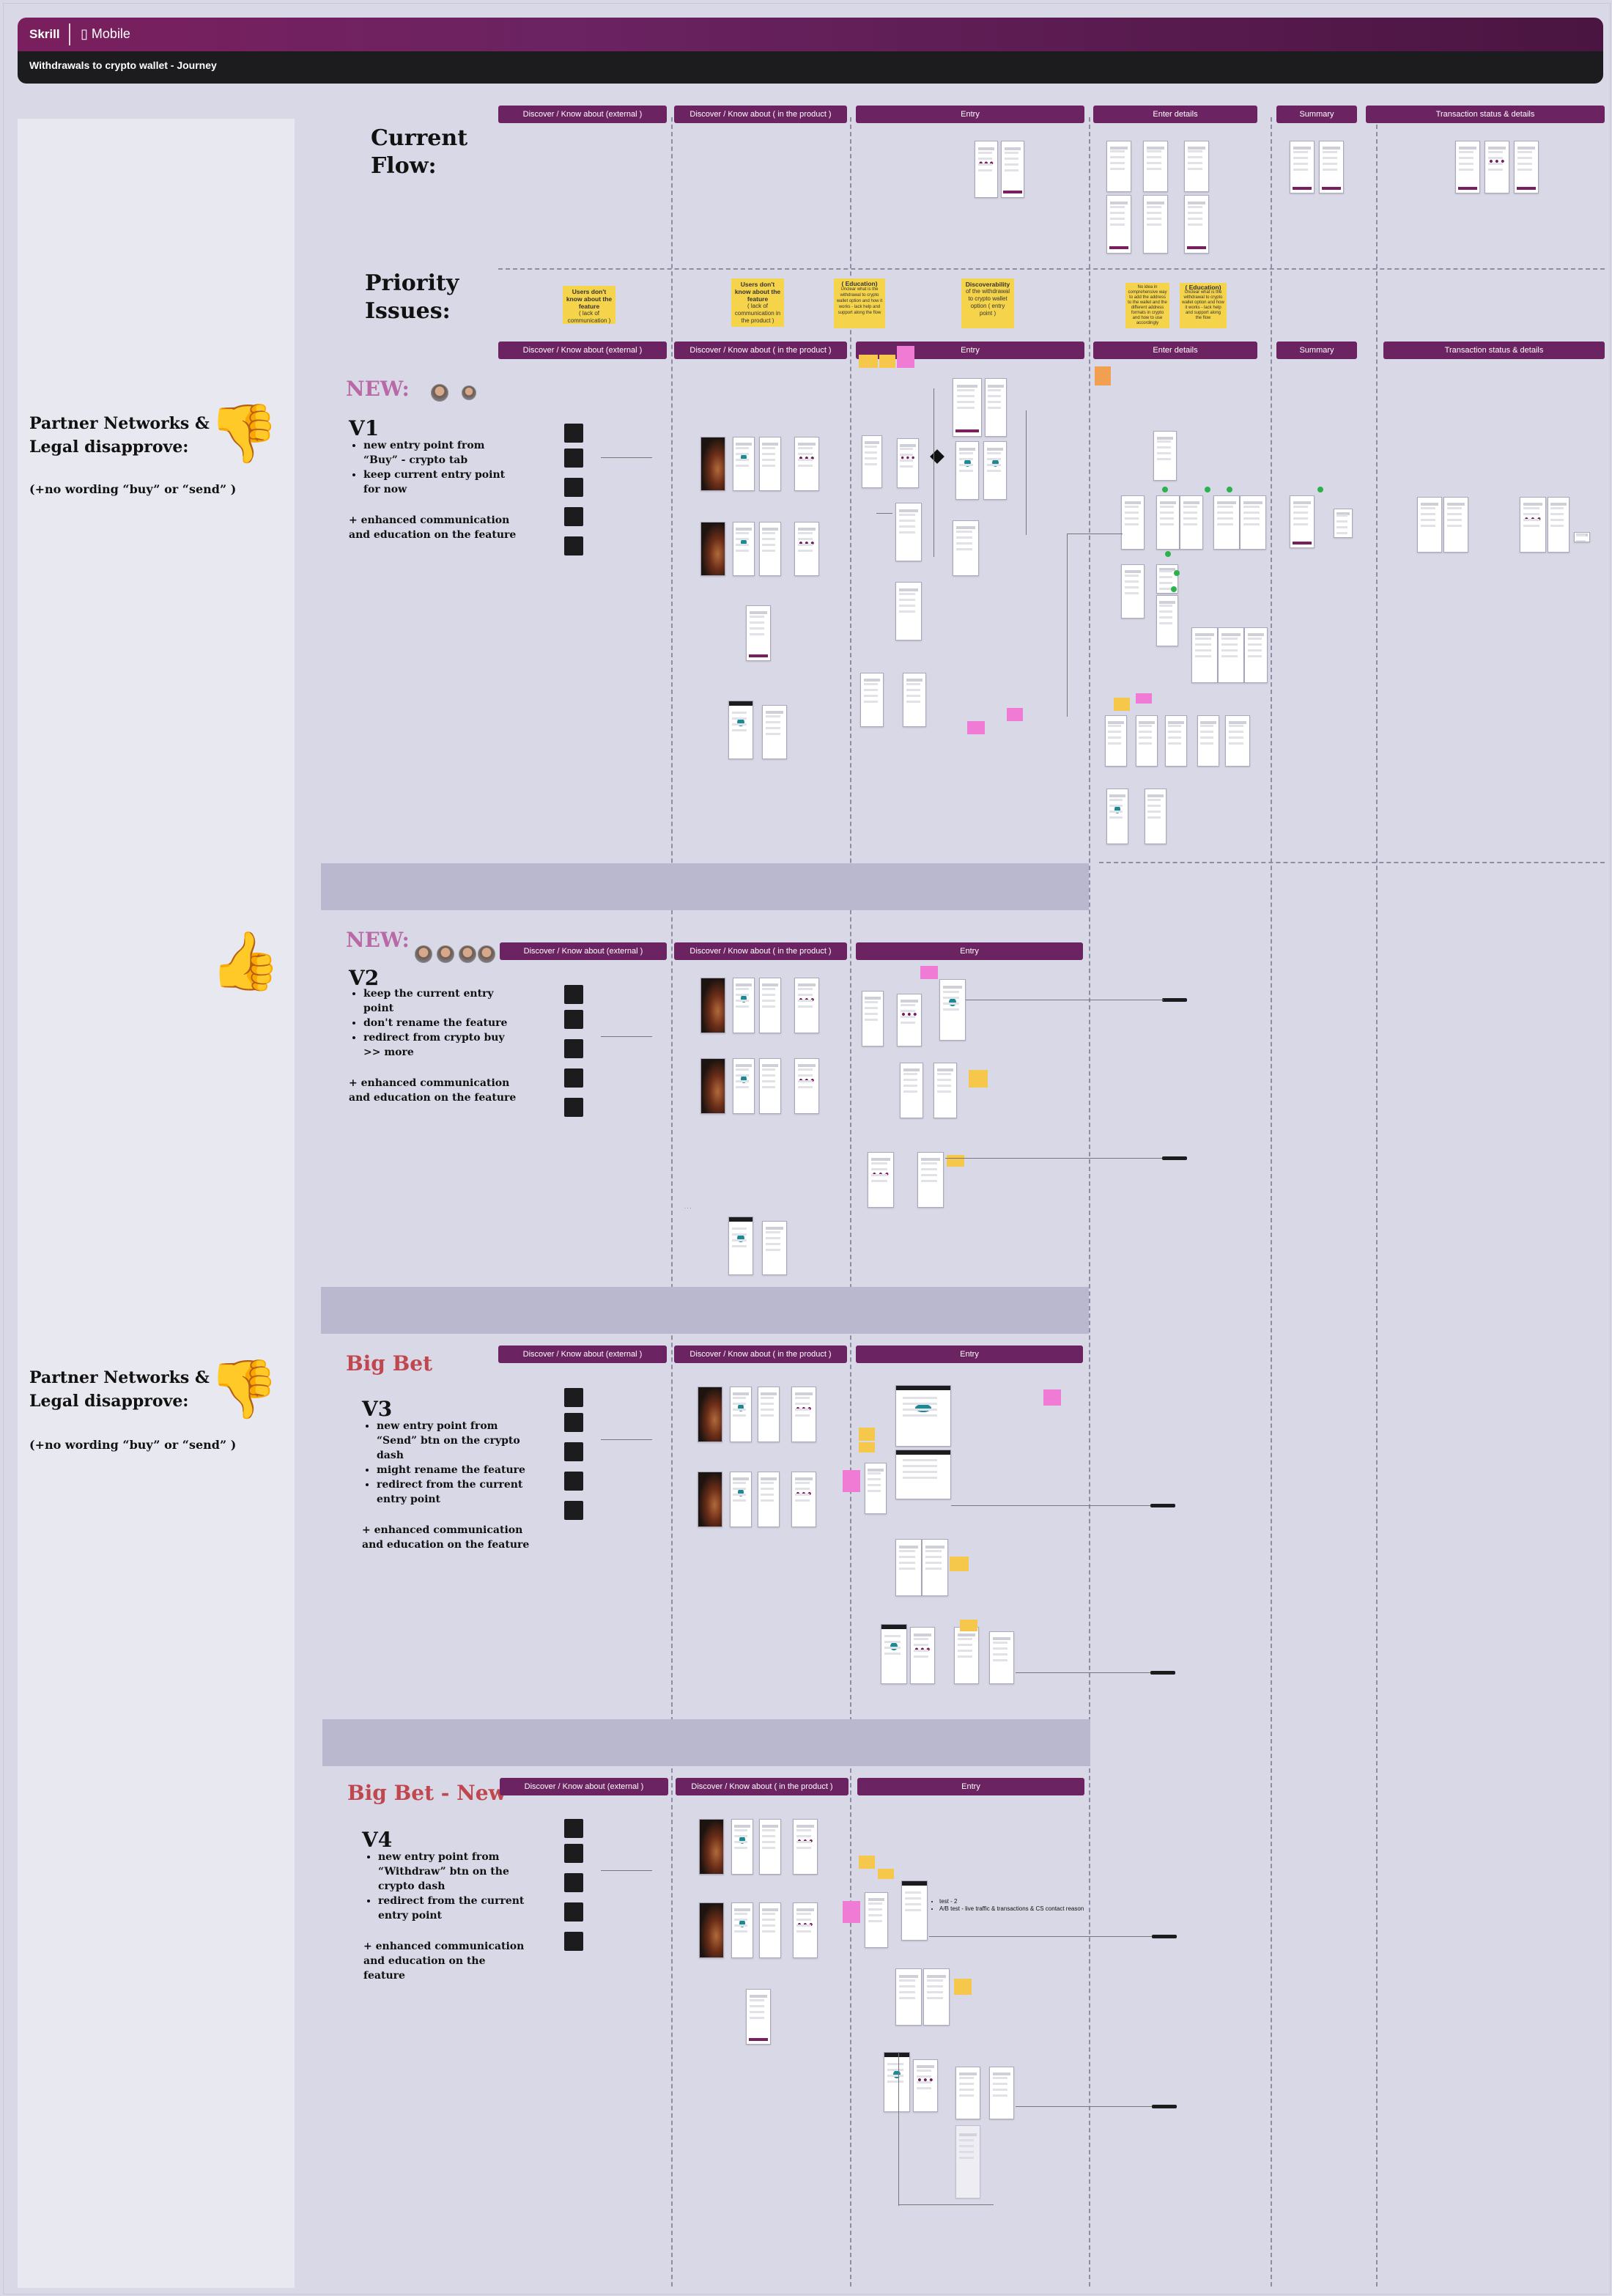  What do you see at coordinates (1103, 375) in the screenshot?
I see `orange-sticky-note` at bounding box center [1103, 375].